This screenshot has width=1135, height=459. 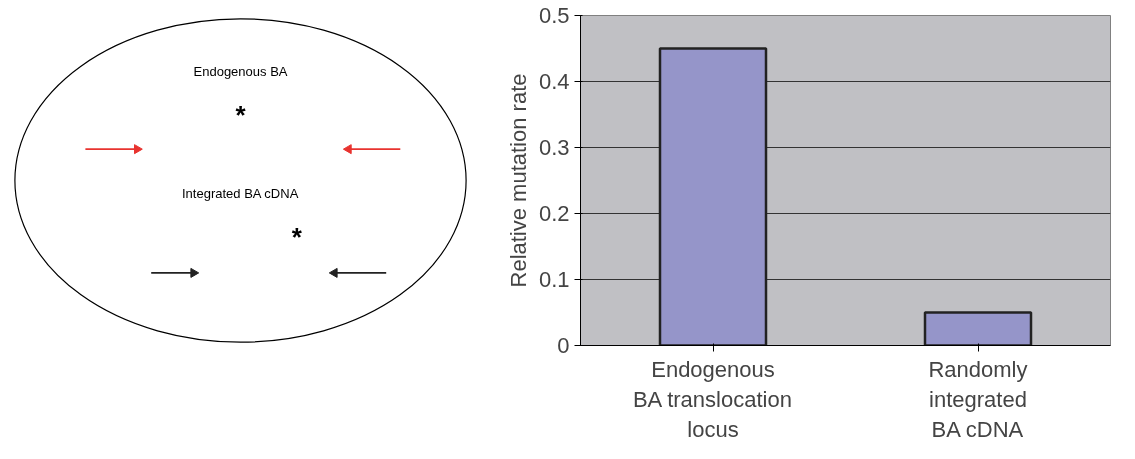 I want to click on text: Endogenous BA, so click(x=240, y=72).